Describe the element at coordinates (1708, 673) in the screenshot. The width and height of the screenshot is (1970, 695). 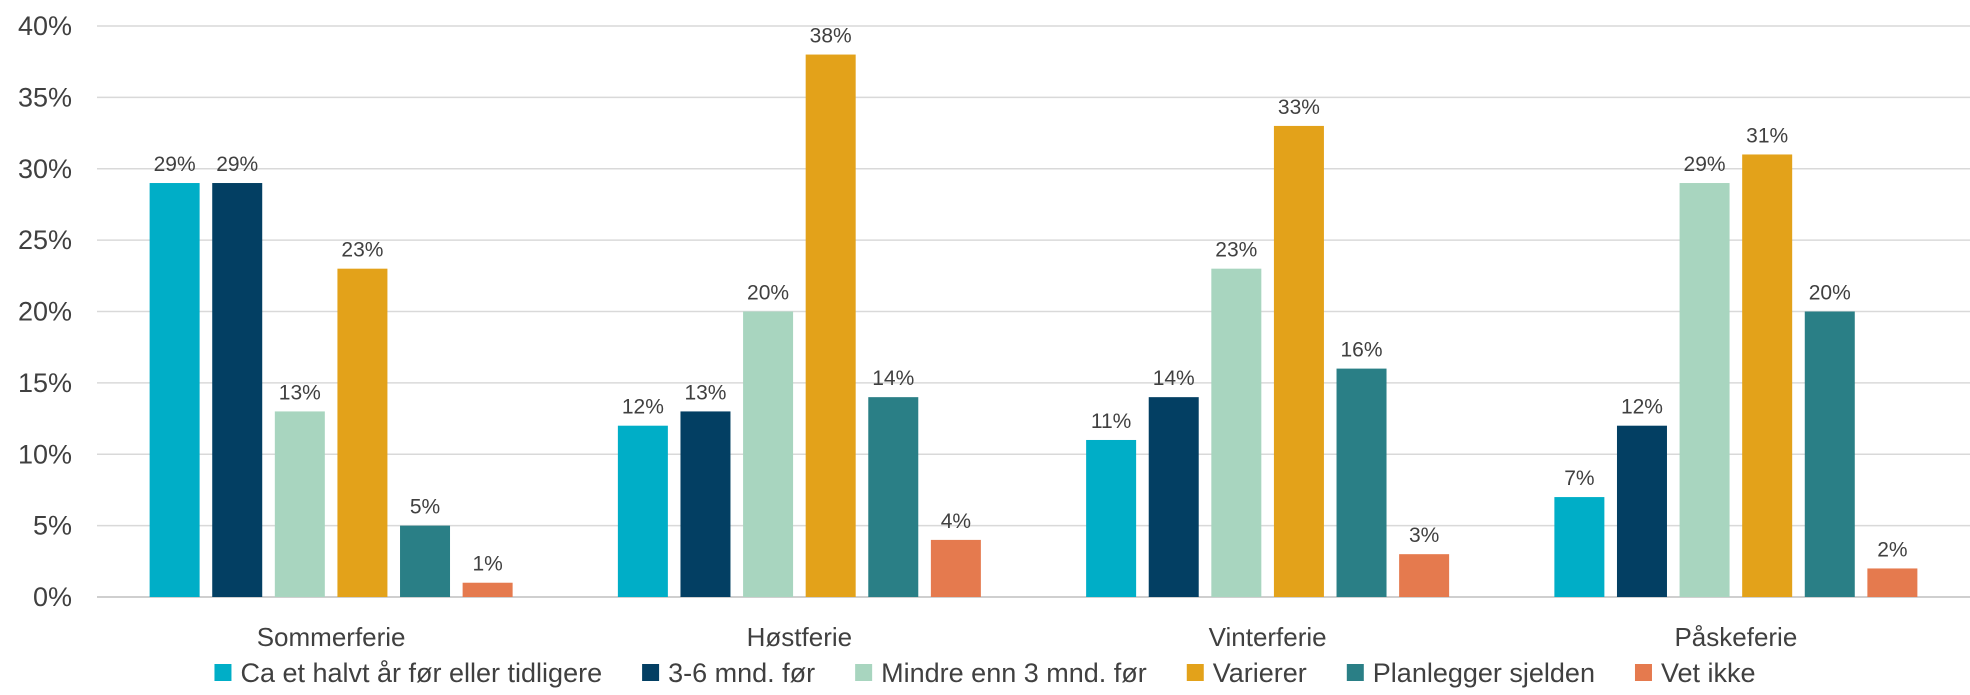
I see `legend-label: Vet ikke` at that location.